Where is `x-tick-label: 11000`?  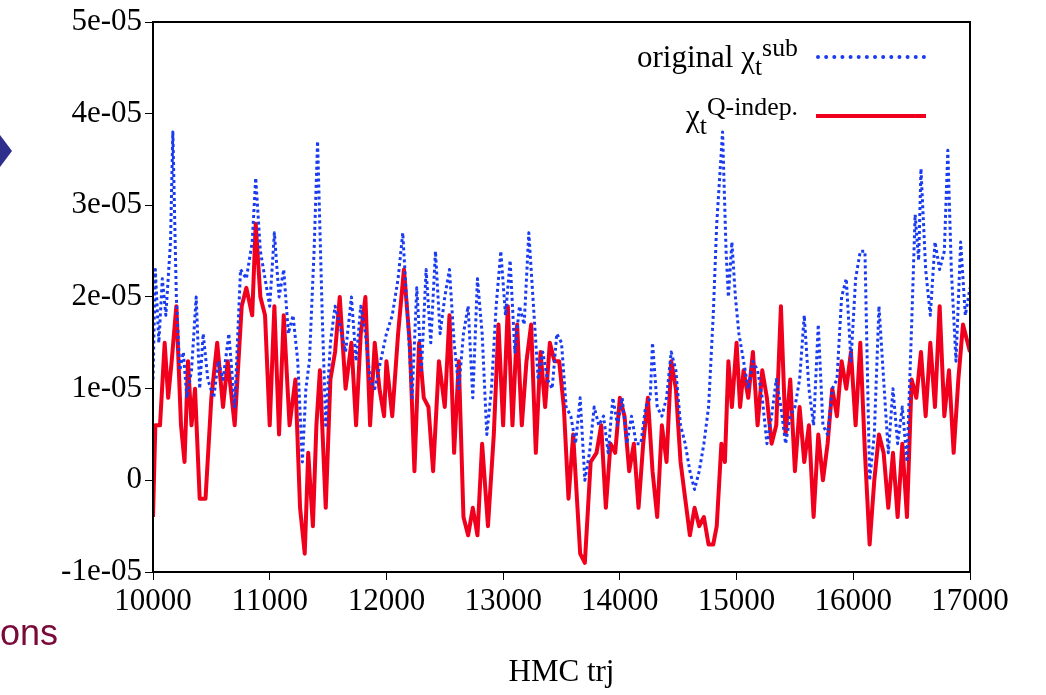 x-tick-label: 11000 is located at coordinates (269, 599).